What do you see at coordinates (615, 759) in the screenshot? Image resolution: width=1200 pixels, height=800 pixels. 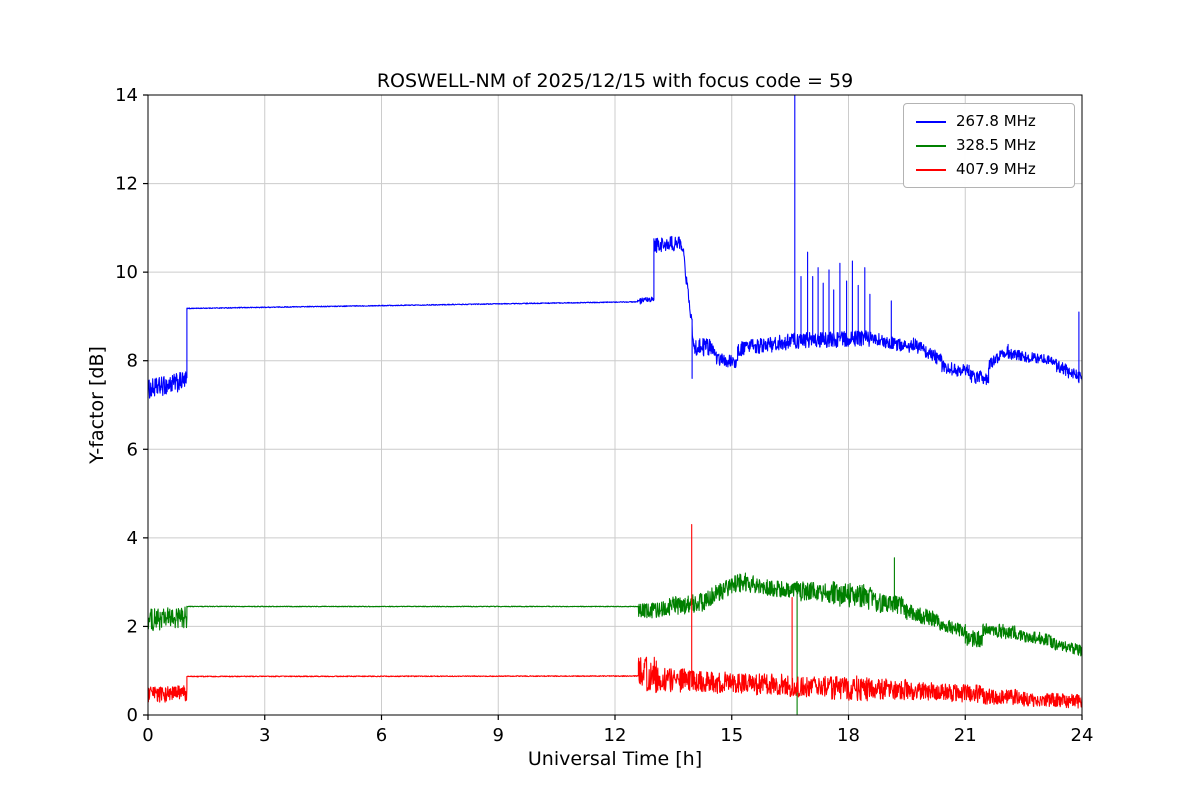 I see `x-axis-label: Universal Time [h]` at bounding box center [615, 759].